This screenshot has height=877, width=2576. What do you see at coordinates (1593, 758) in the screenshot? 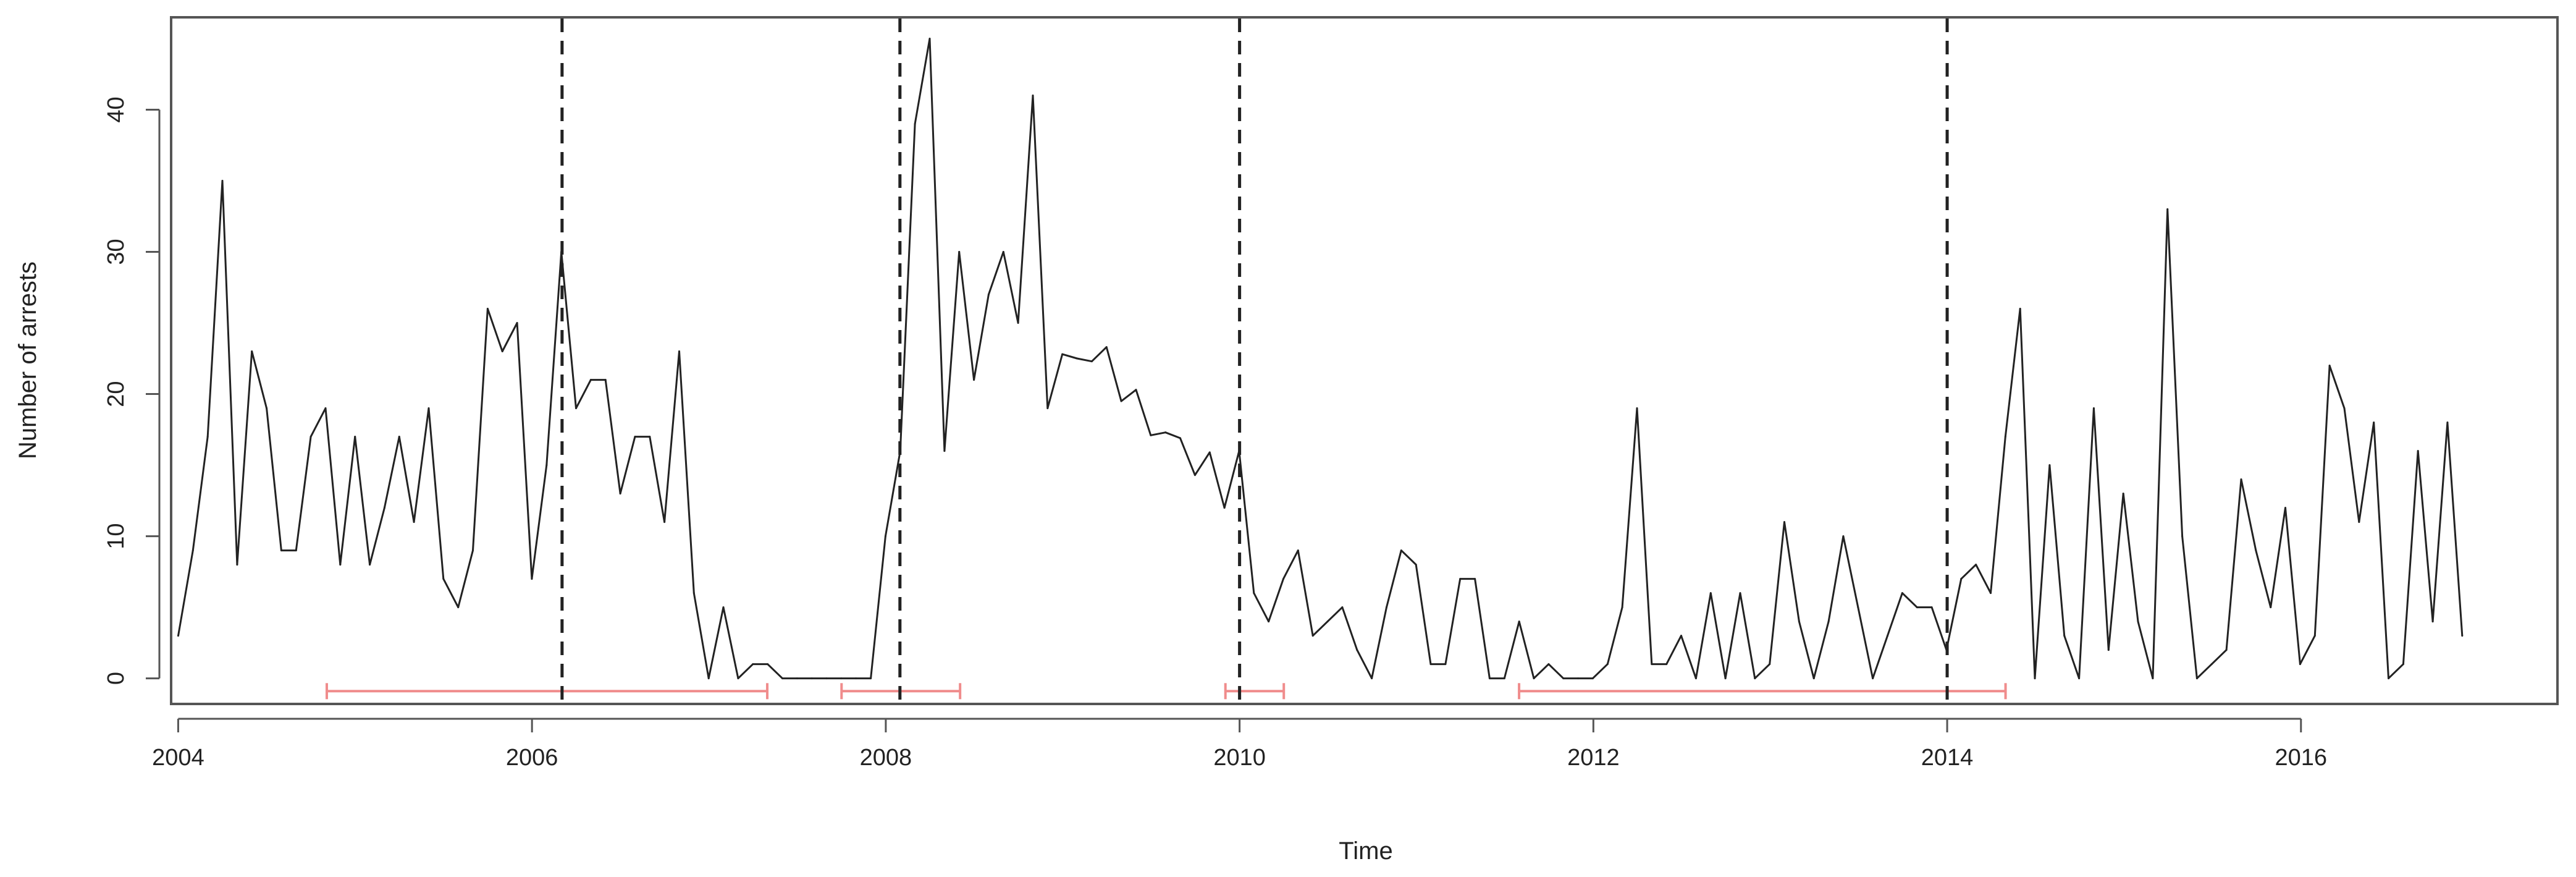
I see `x-tick-label: 2012` at bounding box center [1593, 758].